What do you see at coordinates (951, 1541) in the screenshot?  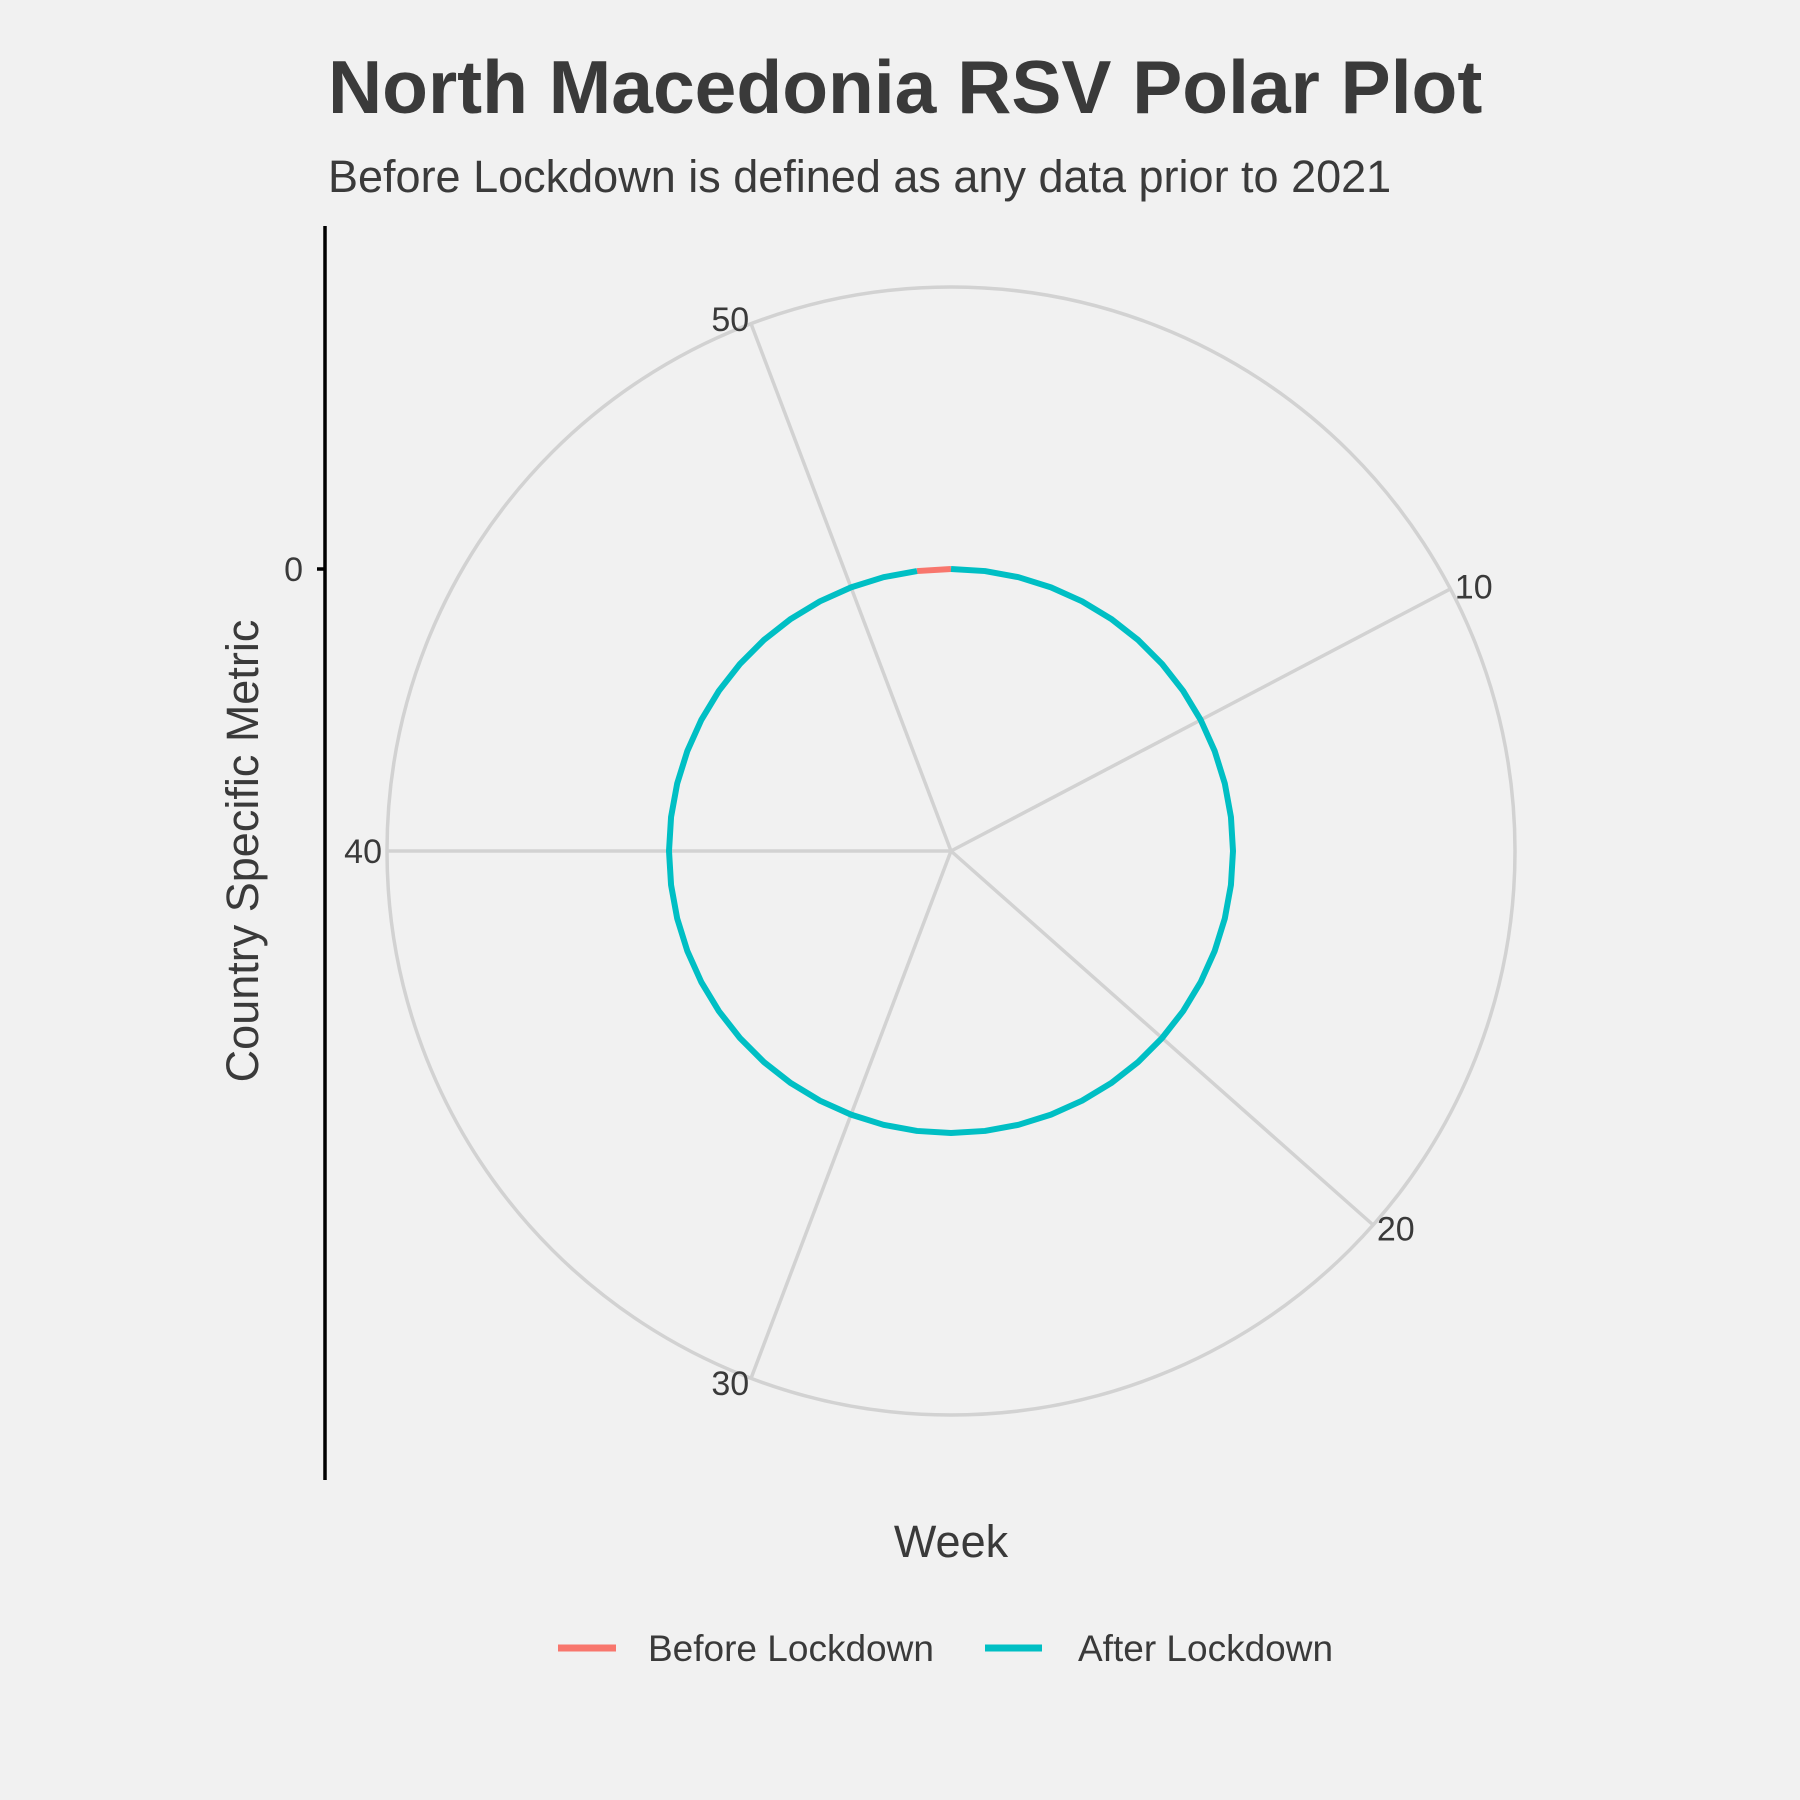 I see `x-axis-title: Week` at bounding box center [951, 1541].